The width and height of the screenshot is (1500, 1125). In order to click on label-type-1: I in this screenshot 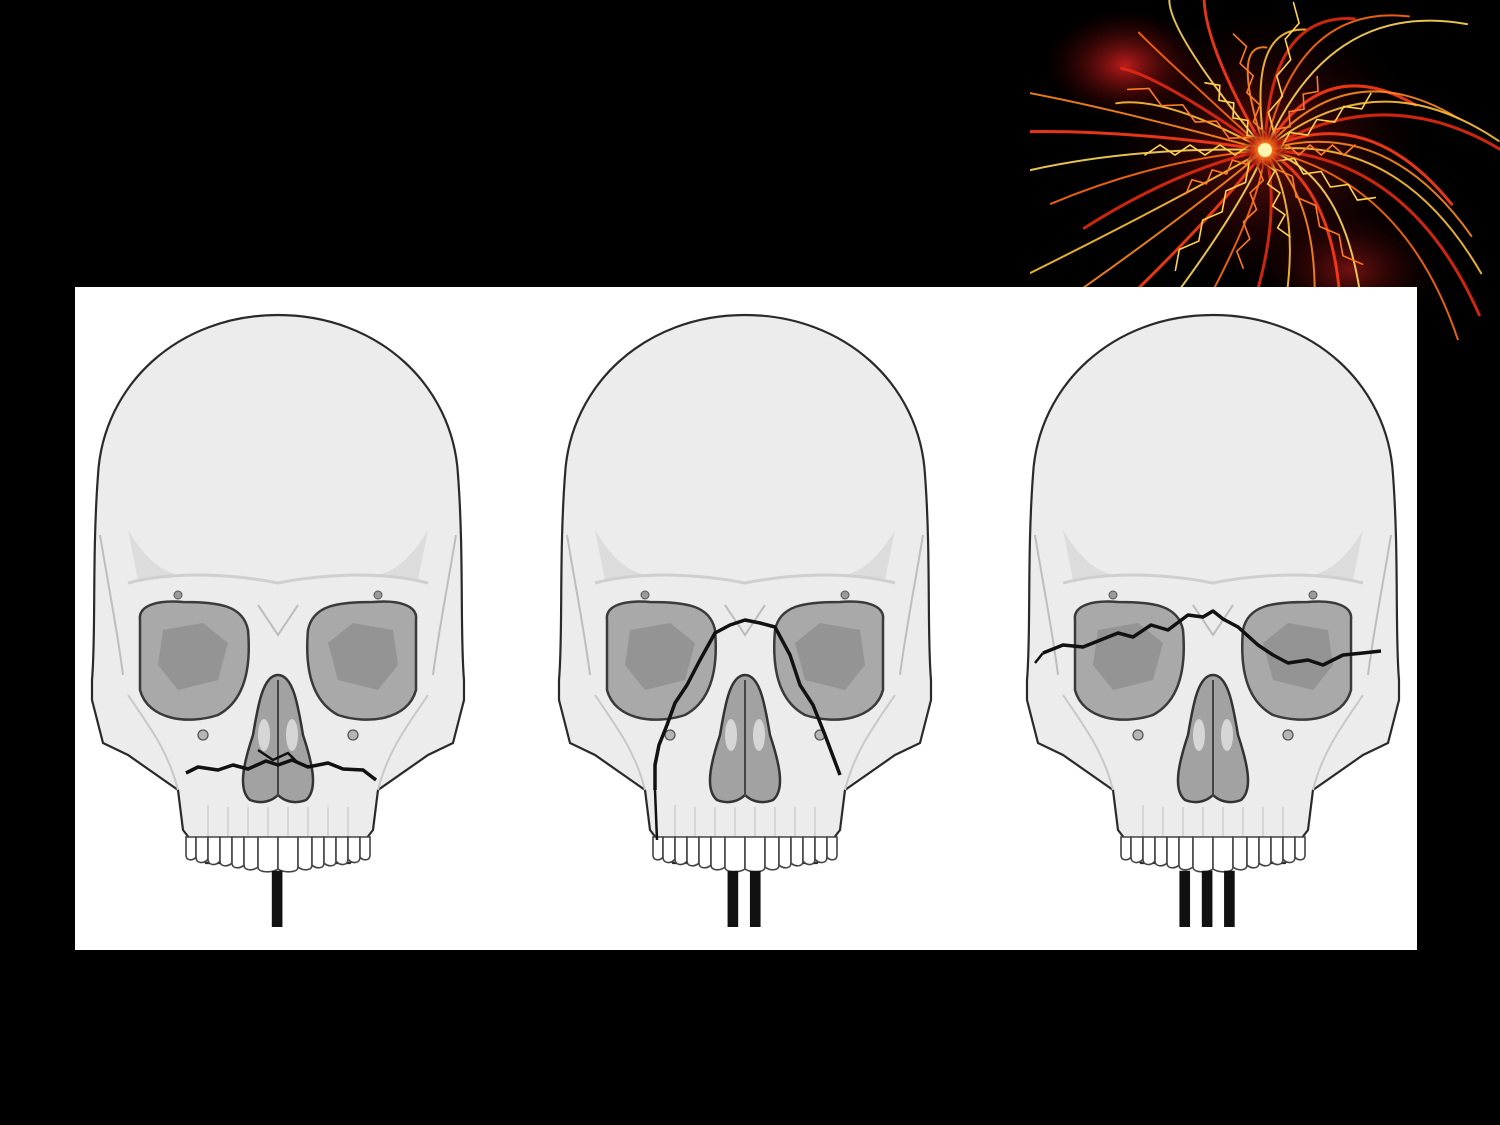, I will do `click(278, 899)`.